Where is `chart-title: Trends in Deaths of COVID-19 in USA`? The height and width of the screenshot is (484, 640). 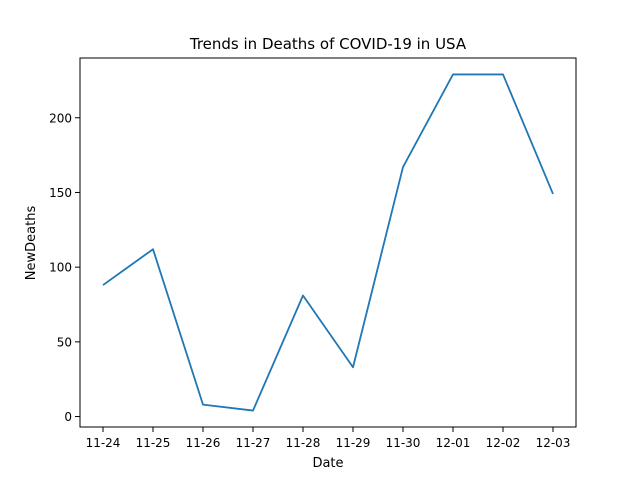 chart-title: Trends in Deaths of COVID-19 in USA is located at coordinates (328, 44).